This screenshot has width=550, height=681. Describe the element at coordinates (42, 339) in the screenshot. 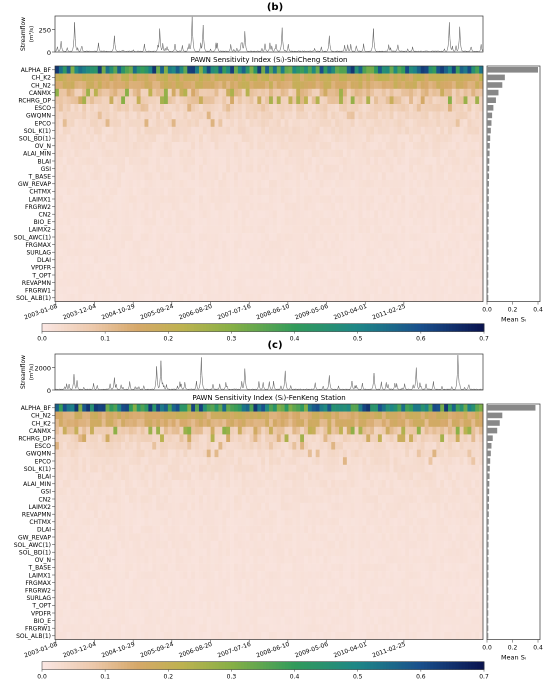

I see `colorbar-tick-label: 0.0` at that location.